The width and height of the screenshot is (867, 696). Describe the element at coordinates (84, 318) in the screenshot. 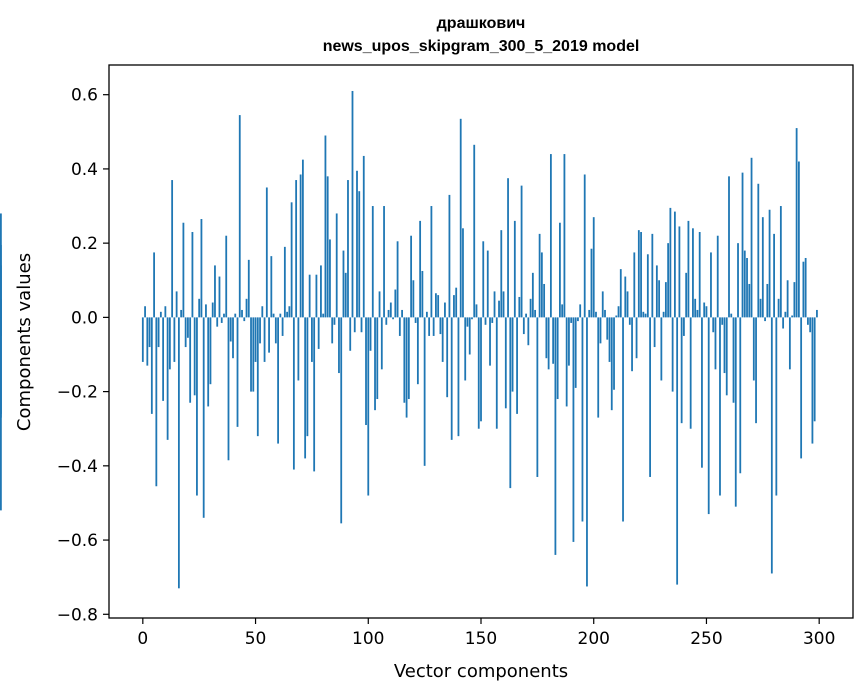

I see `y-tick-label: 0.0` at that location.